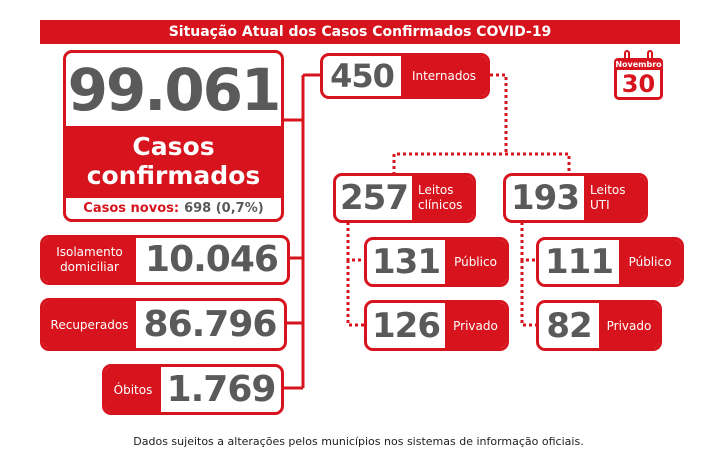 Image resolution: width=717 pixels, height=463 pixels. I want to click on clinical-private-label-box: Privado, so click(475, 325).